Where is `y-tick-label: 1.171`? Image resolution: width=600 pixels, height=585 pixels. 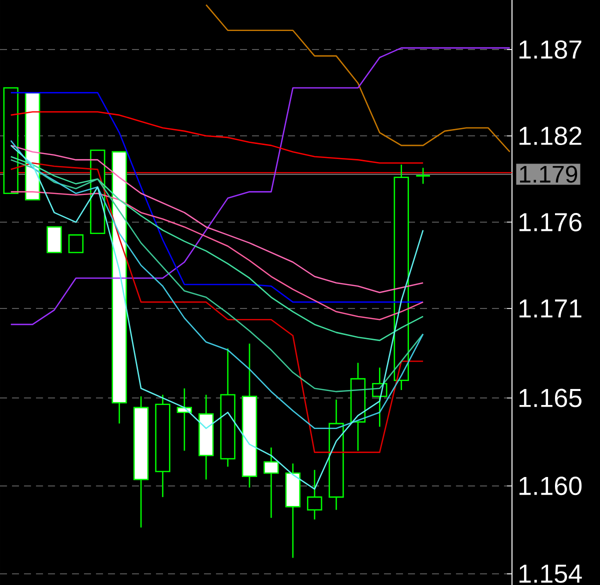 y-tick-label: 1.171 is located at coordinates (551, 309).